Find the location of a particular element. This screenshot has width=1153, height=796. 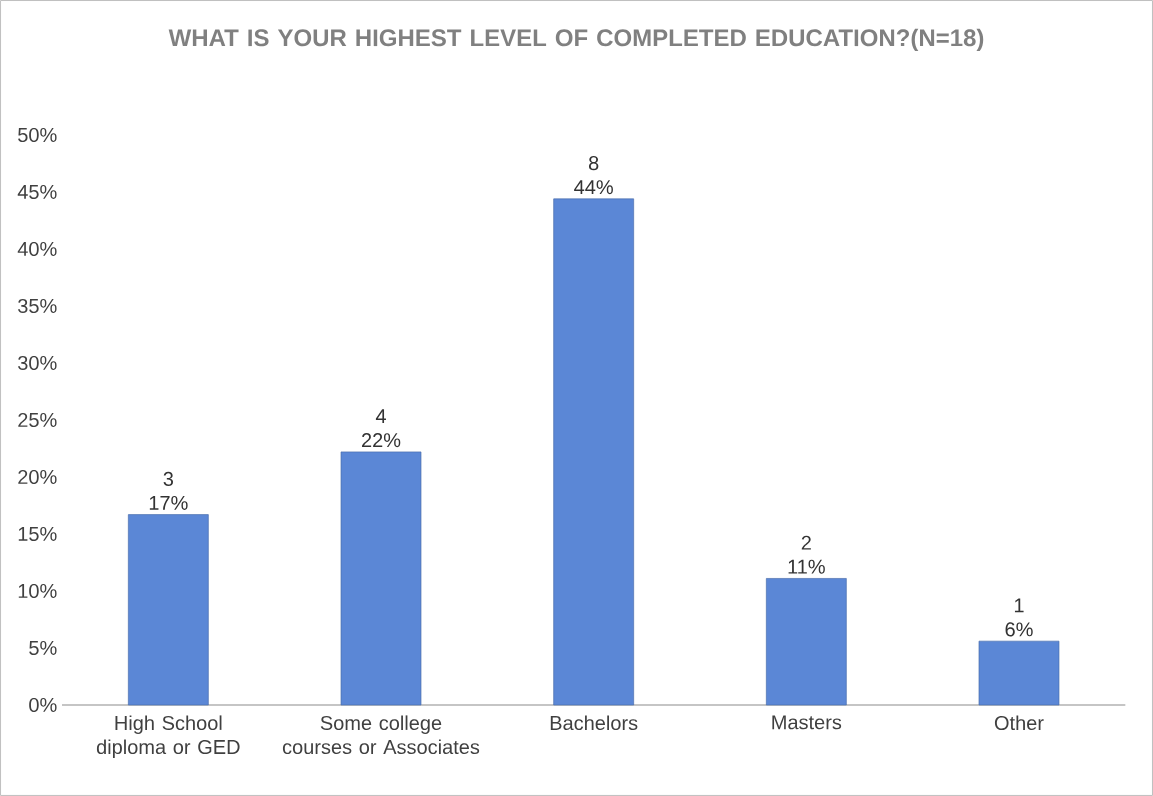

x-tick-label: Masters is located at coordinates (807, 722).